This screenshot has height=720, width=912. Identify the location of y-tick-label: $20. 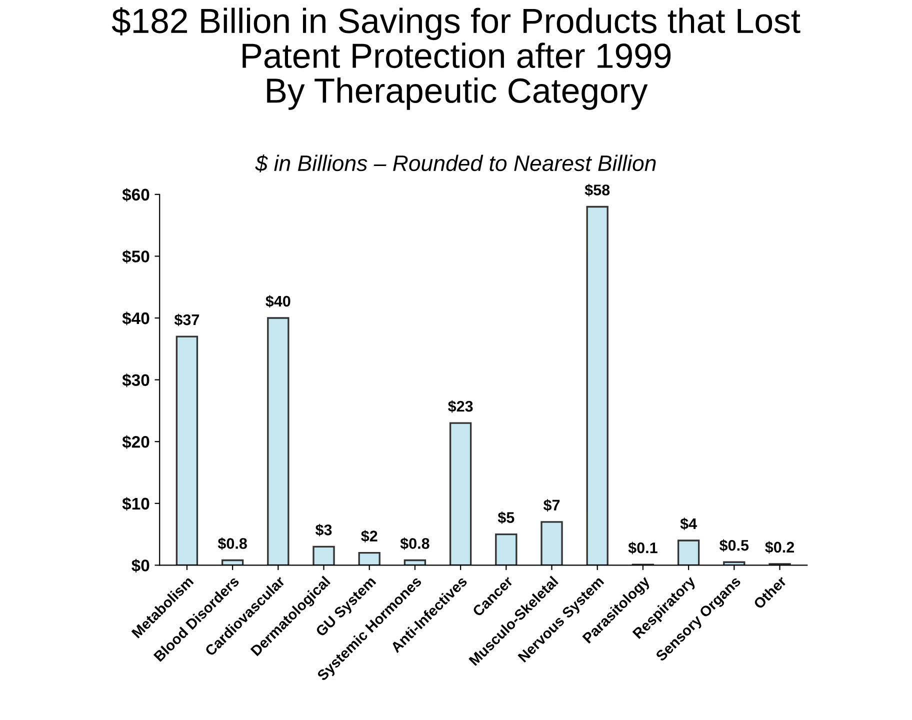
(136, 442).